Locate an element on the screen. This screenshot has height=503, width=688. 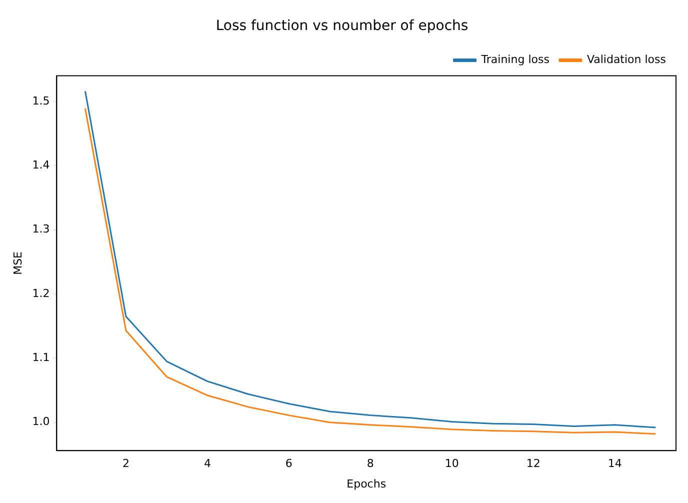
x-tick-label: 14 is located at coordinates (615, 463).